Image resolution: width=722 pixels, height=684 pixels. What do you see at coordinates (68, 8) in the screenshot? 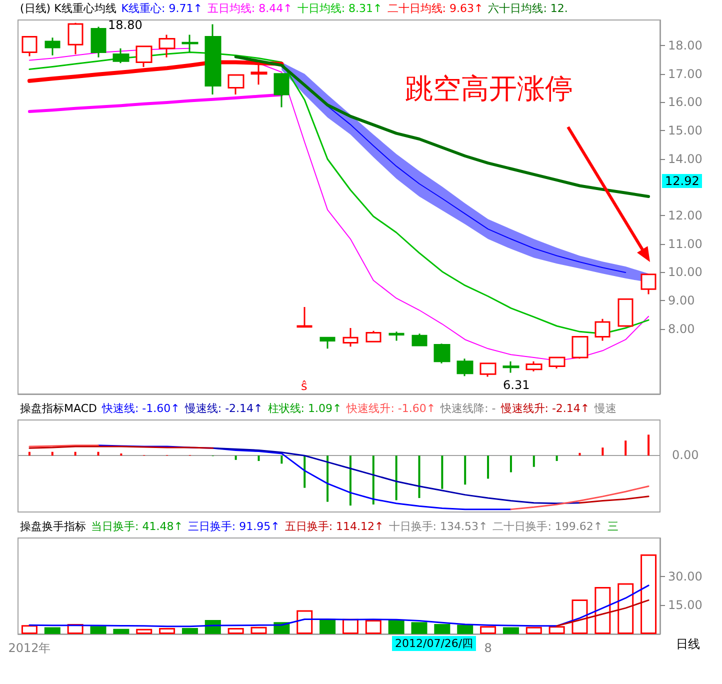
I see `chart-title: (日线) K线重心均线` at bounding box center [68, 8].